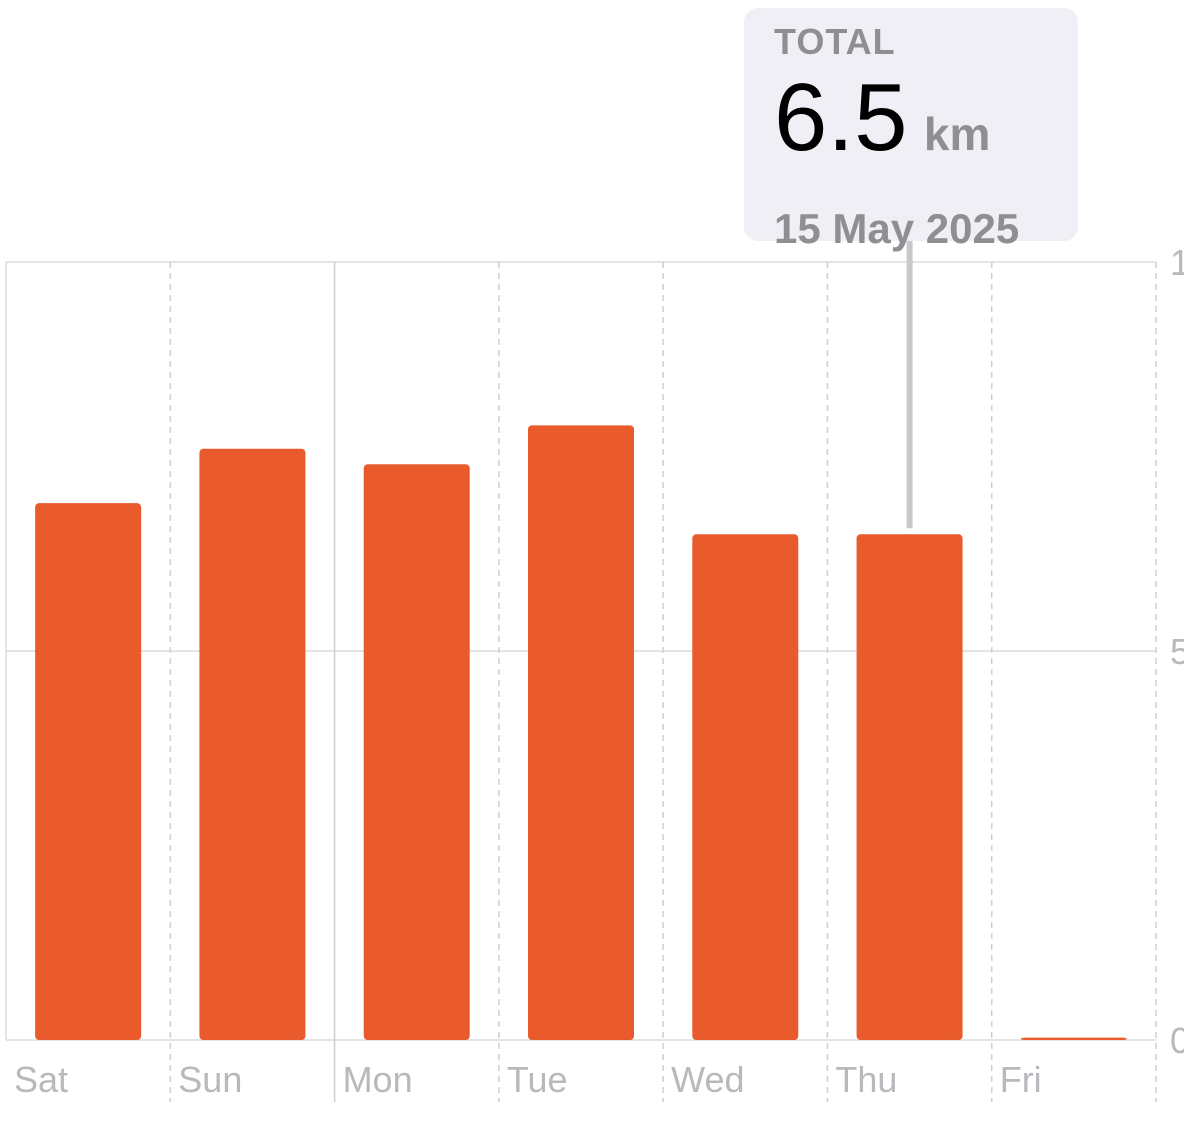  Describe the element at coordinates (707, 1079) in the screenshot. I see `x-tick-label: Wed` at that location.